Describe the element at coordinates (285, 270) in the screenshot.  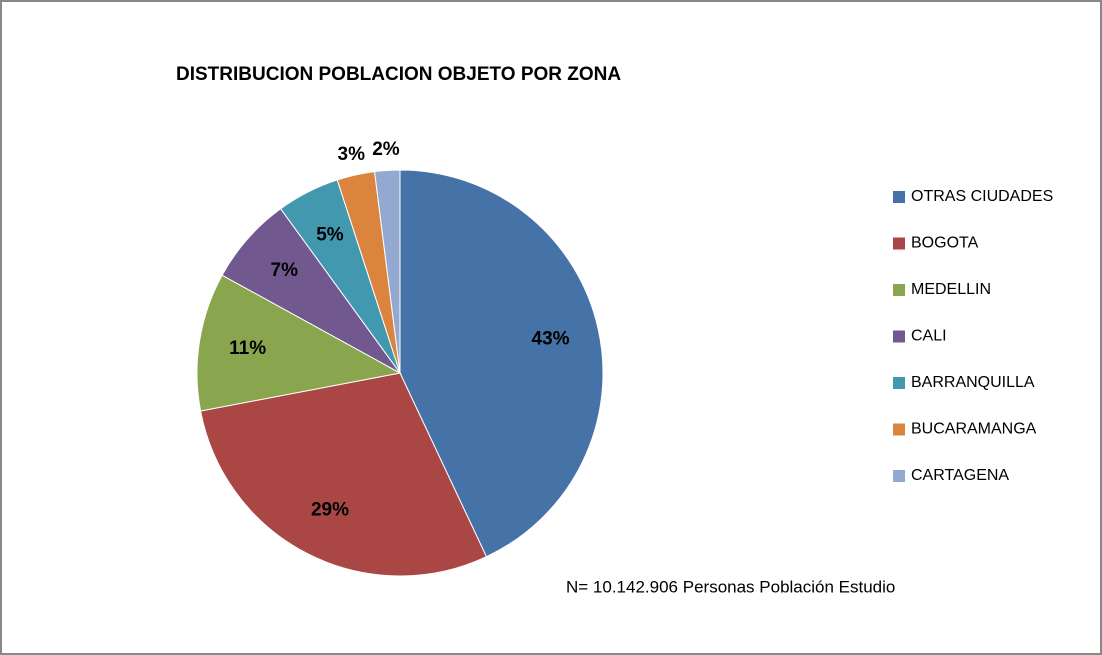
I see `data-label: 7%` at that location.